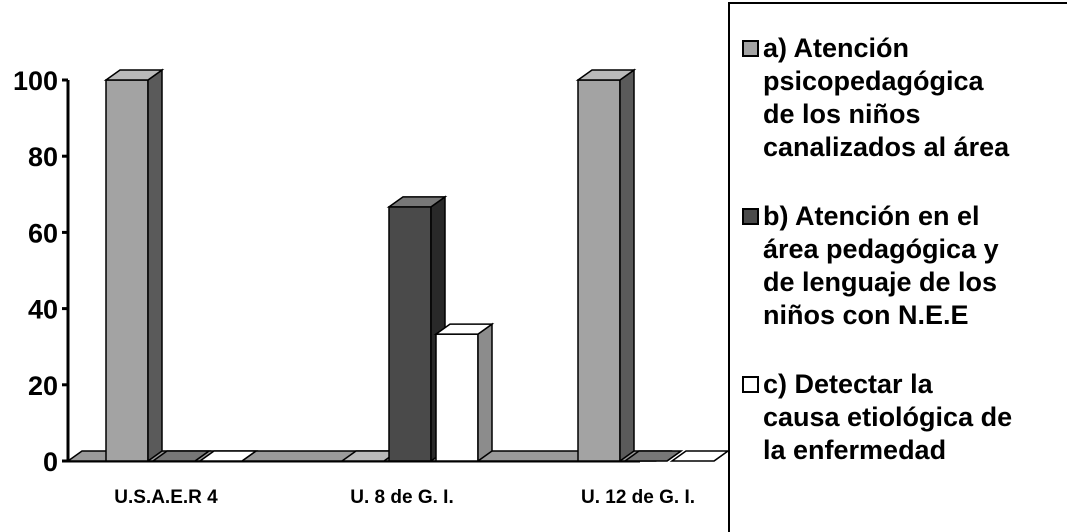  What do you see at coordinates (43, 233) in the screenshot?
I see `y-tick-label: 60` at bounding box center [43, 233].